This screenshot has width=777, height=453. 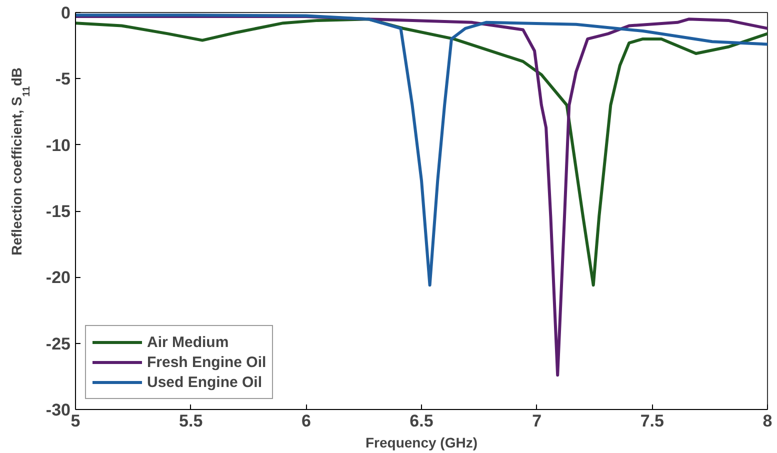 What do you see at coordinates (206, 362) in the screenshot?
I see `legend-label: Fresh Engine Oil` at bounding box center [206, 362].